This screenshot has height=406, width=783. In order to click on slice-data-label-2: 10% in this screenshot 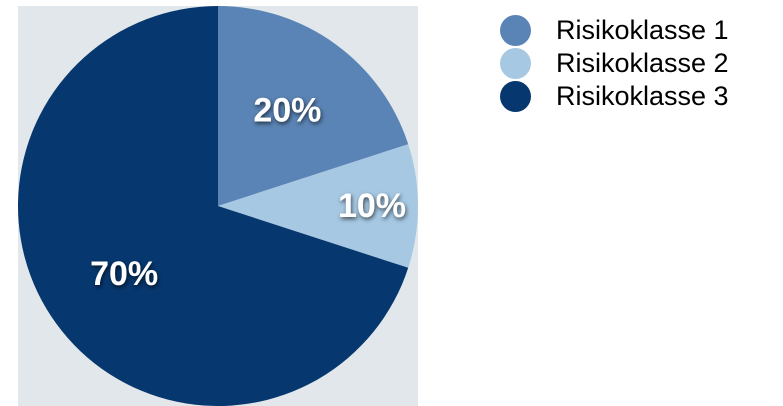, I will do `click(372, 206)`.